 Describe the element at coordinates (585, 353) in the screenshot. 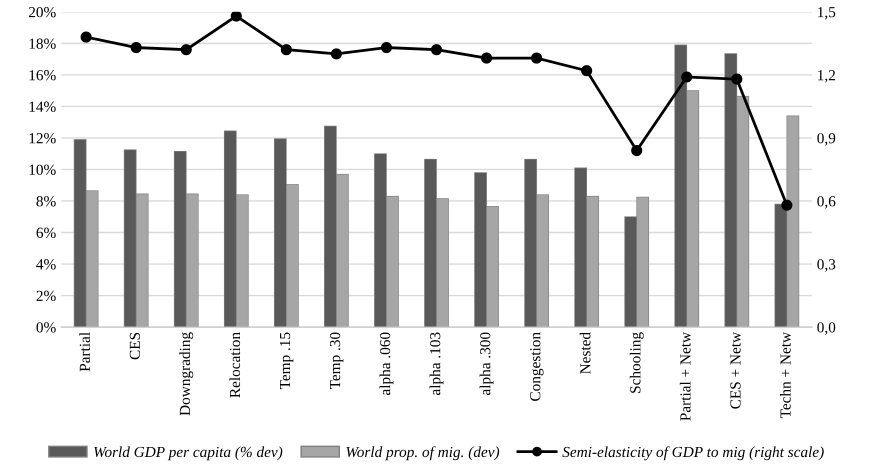

I see `x-tick-label: Nested` at that location.